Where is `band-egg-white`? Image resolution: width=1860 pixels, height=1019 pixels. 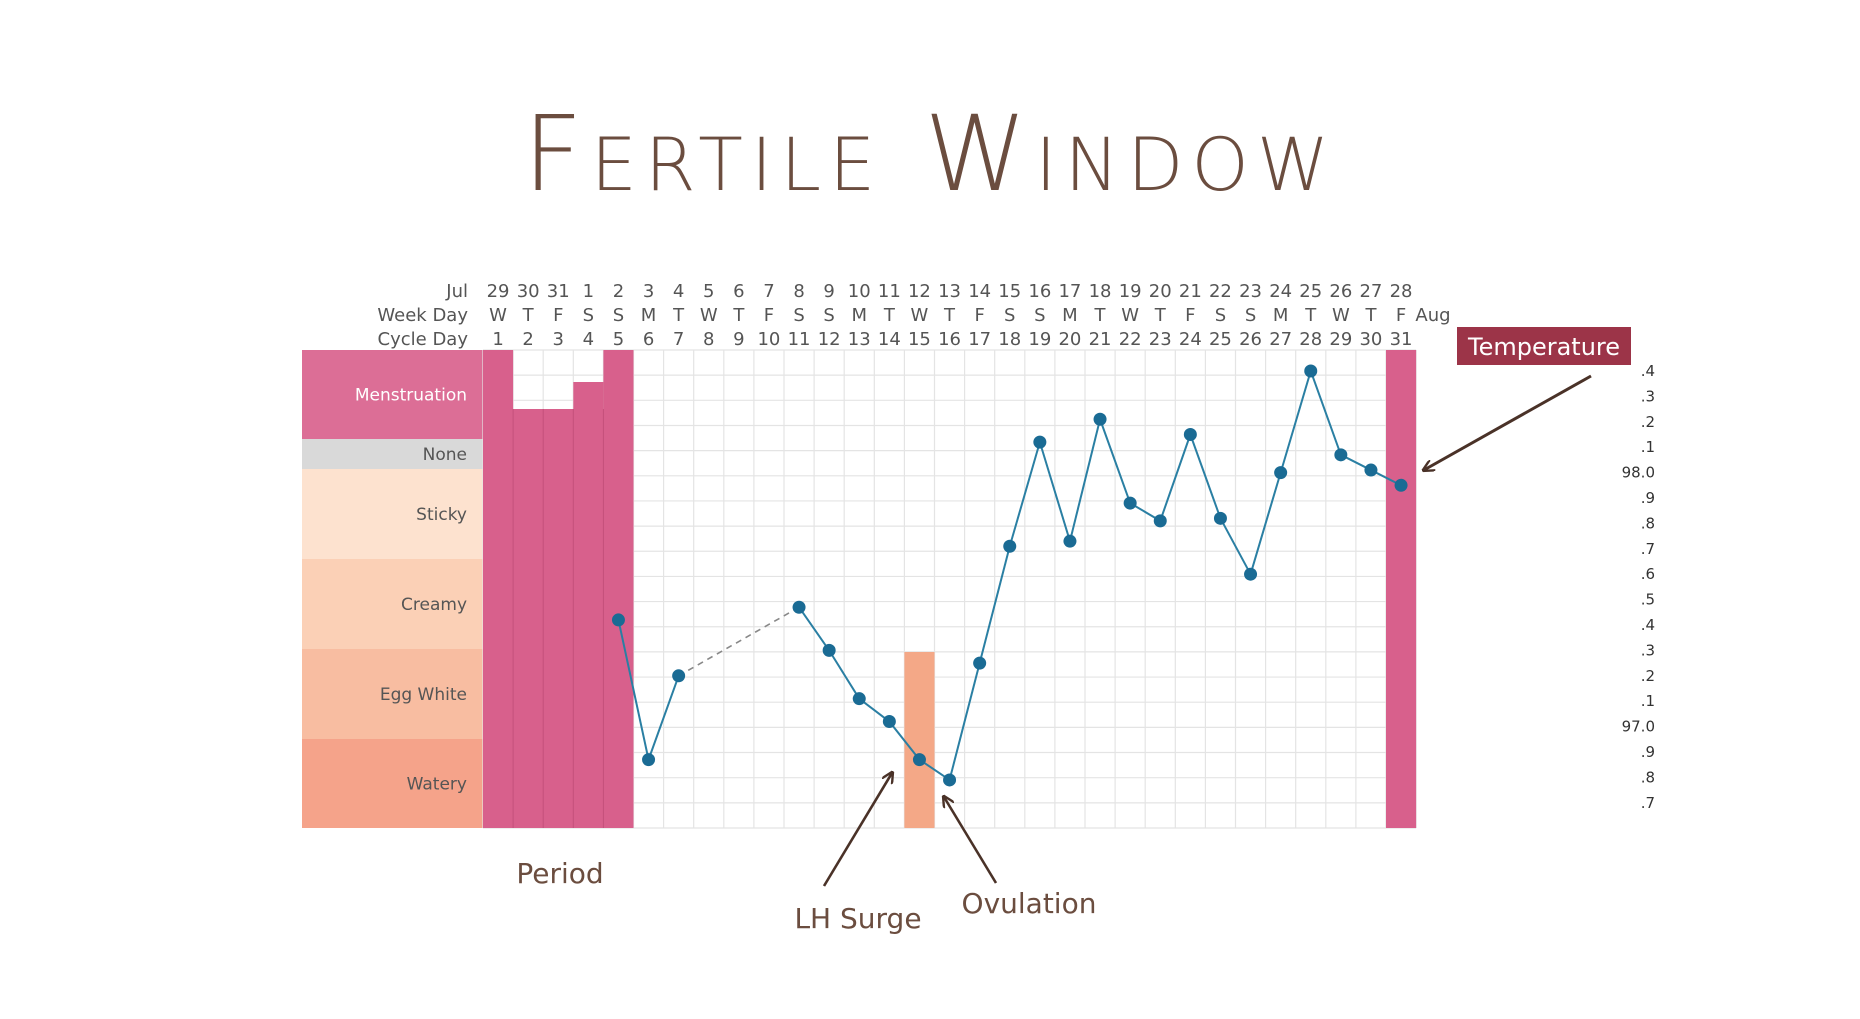
band-egg-white is located at coordinates (392, 694).